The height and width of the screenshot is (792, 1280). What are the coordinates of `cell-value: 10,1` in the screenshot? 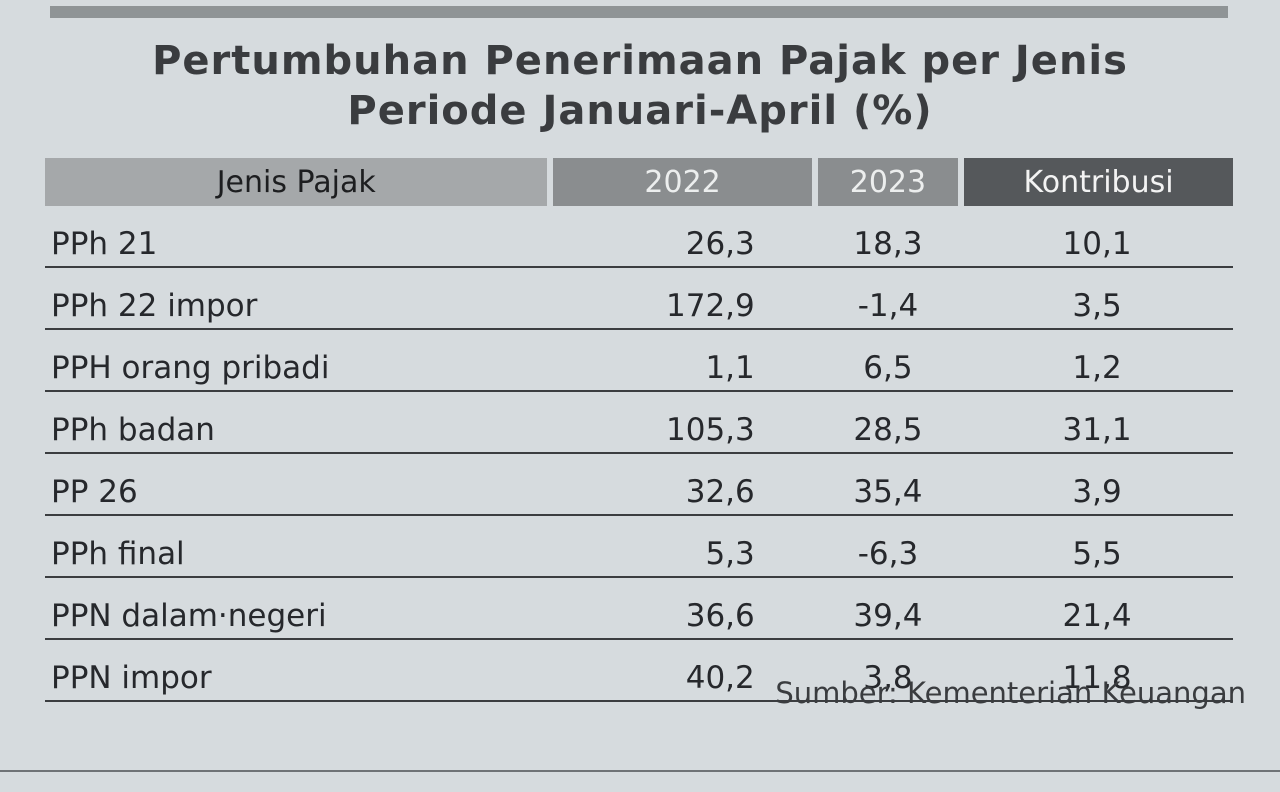 It's located at (1097, 237).